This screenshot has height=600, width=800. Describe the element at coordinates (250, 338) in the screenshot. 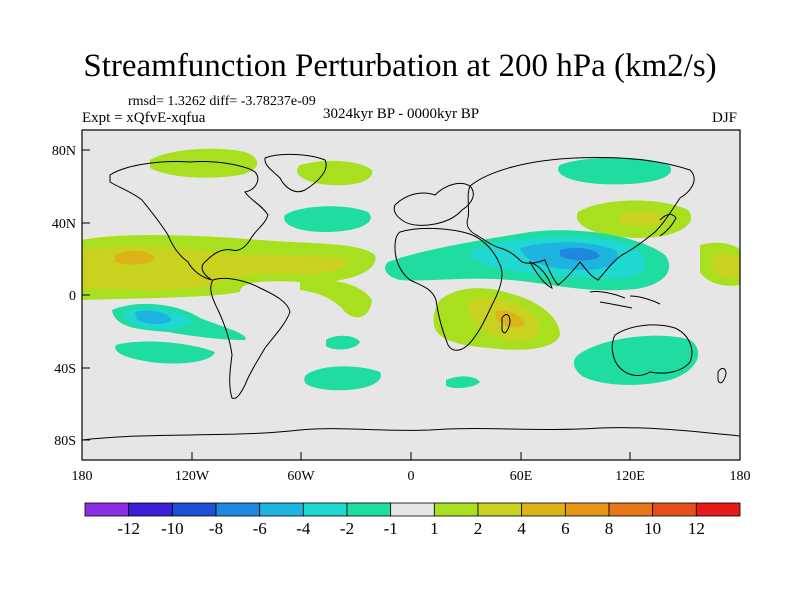

I see `coast-south-america` at that location.